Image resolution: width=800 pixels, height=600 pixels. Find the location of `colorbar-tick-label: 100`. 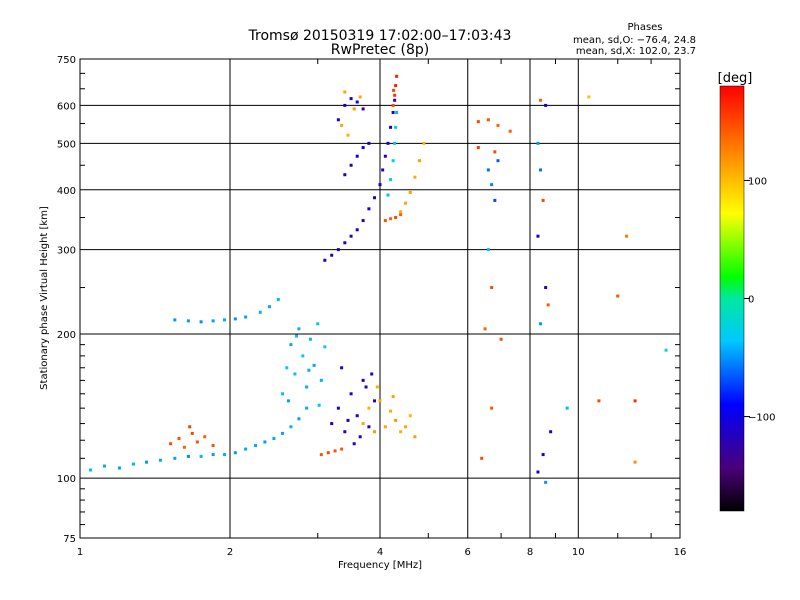

colorbar-tick-label: 100 is located at coordinates (757, 181).